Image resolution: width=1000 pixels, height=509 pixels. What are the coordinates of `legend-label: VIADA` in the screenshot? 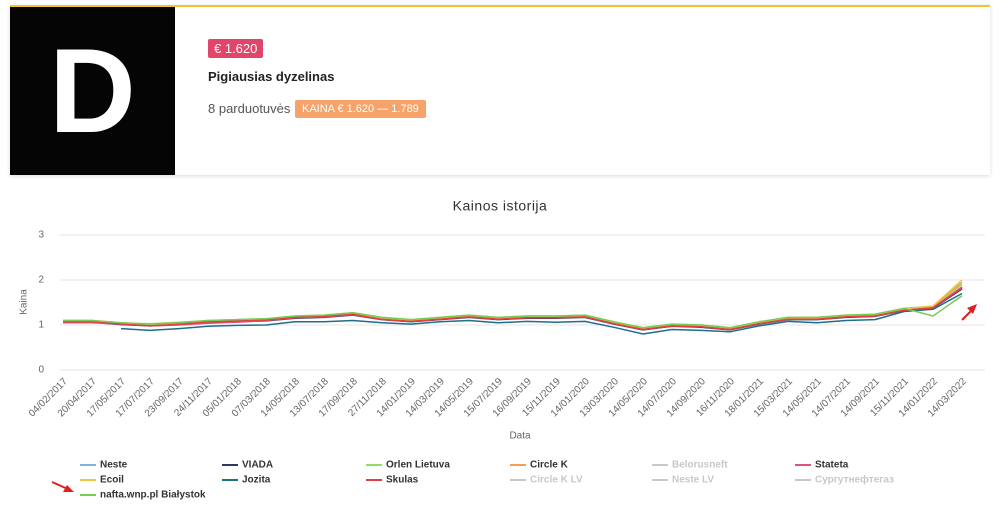 It's located at (257, 465).